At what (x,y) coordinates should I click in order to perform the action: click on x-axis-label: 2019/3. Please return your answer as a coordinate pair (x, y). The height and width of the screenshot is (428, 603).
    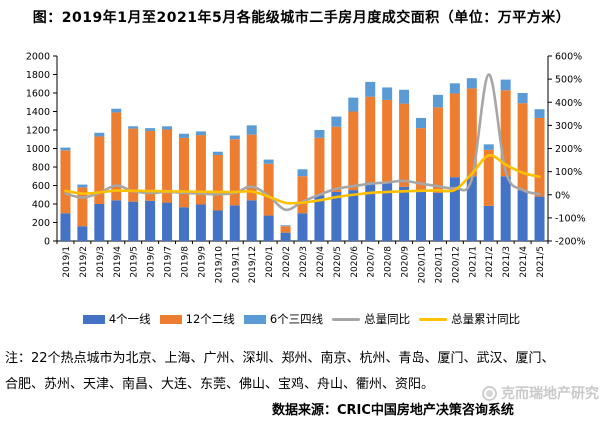
    Looking at the image, I should click on (101, 262).